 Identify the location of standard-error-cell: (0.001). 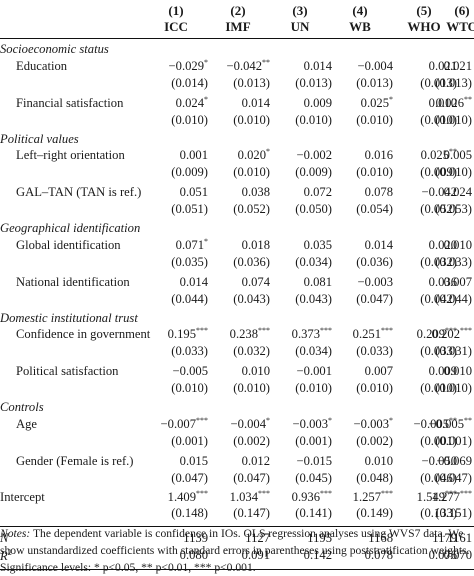
(177, 441).